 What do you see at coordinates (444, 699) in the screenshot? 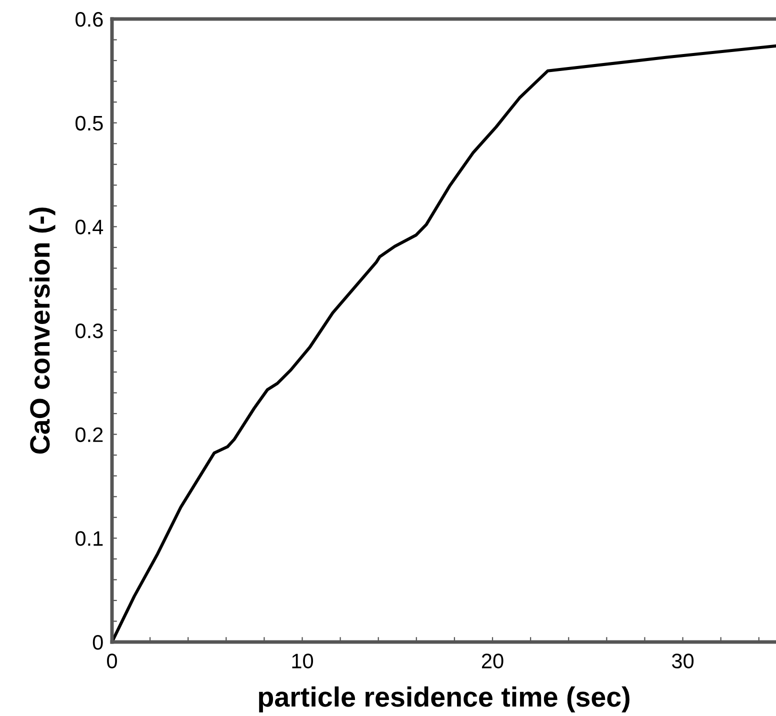
I see `x-axis-title: particle residence time (sec)` at bounding box center [444, 699].